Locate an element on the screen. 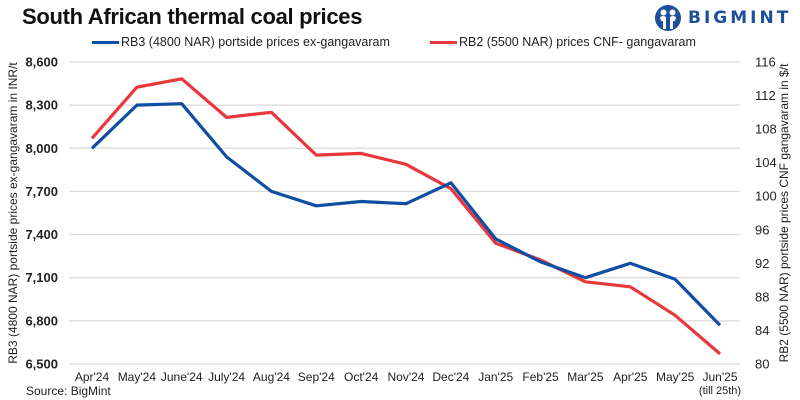 The image size is (800, 400). bigmint-logo-text: BIGMINT is located at coordinates (740, 18).